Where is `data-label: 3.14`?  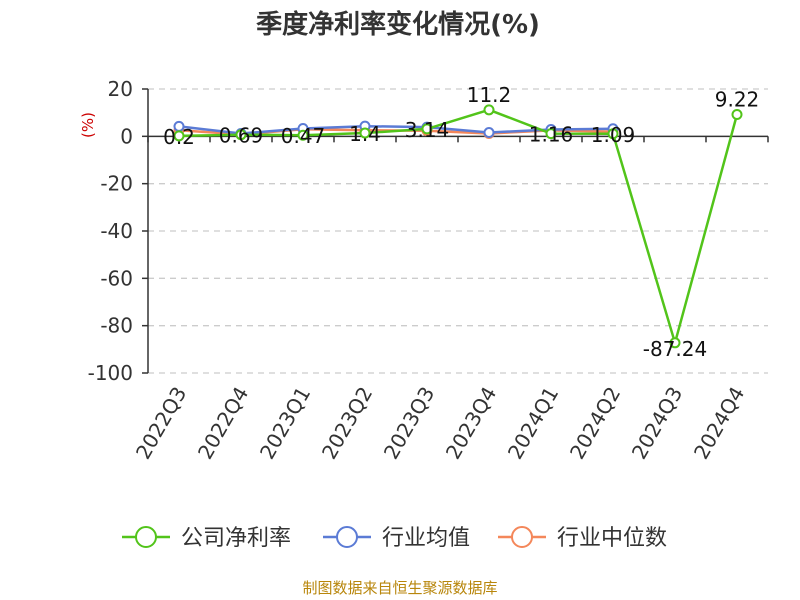 data-label: 3.14 is located at coordinates (427, 130).